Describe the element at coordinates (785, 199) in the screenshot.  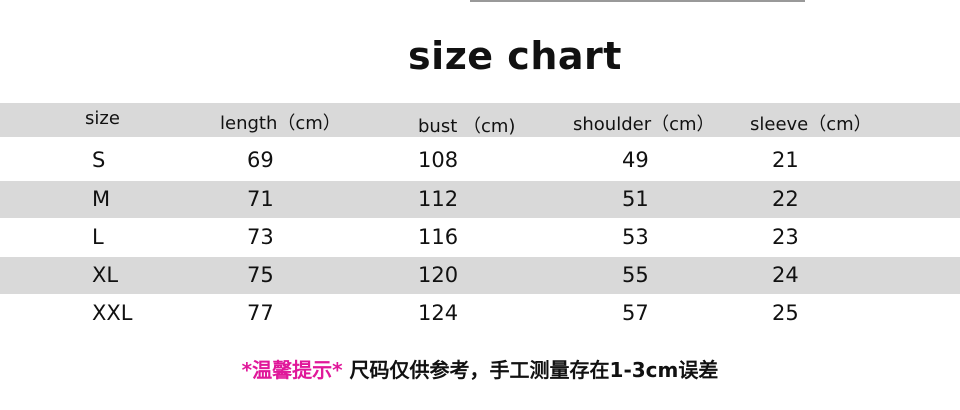
I see `table-cell: 22` at that location.